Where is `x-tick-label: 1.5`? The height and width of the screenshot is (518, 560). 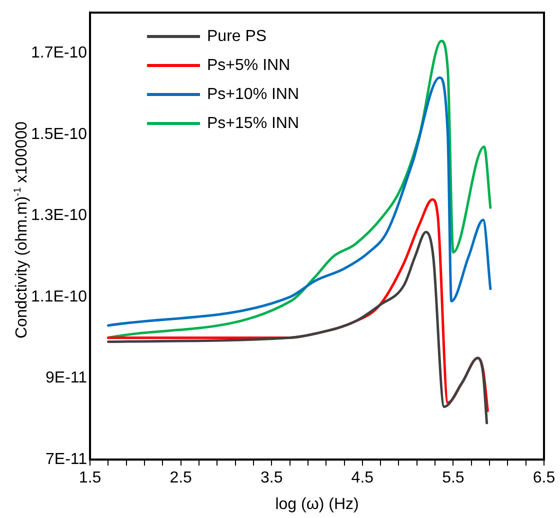
x-tick-label: 1.5 is located at coordinates (90, 478).